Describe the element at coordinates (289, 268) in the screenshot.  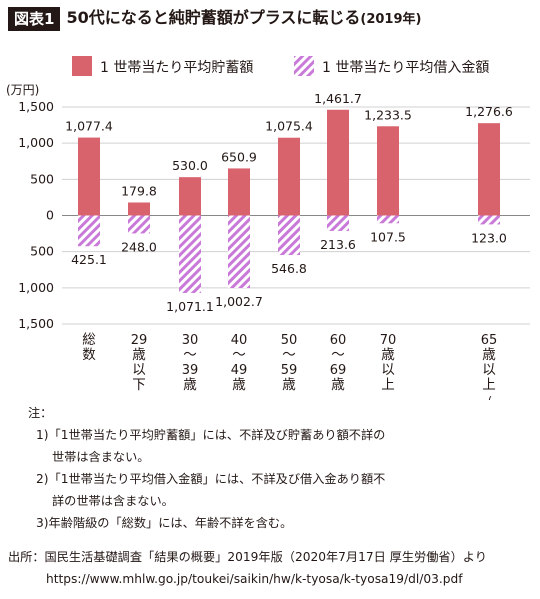
I see `data-label-debt: 546.8` at that location.